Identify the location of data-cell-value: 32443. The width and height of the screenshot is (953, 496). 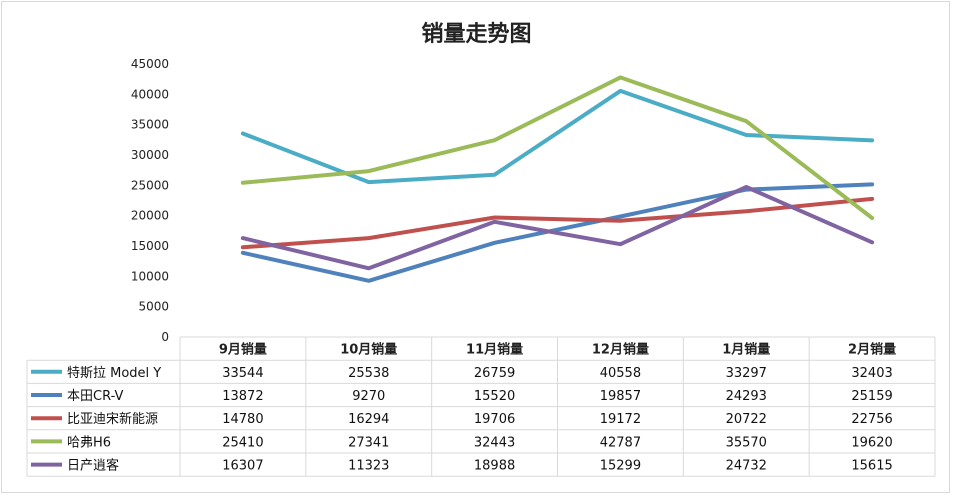
(494, 442).